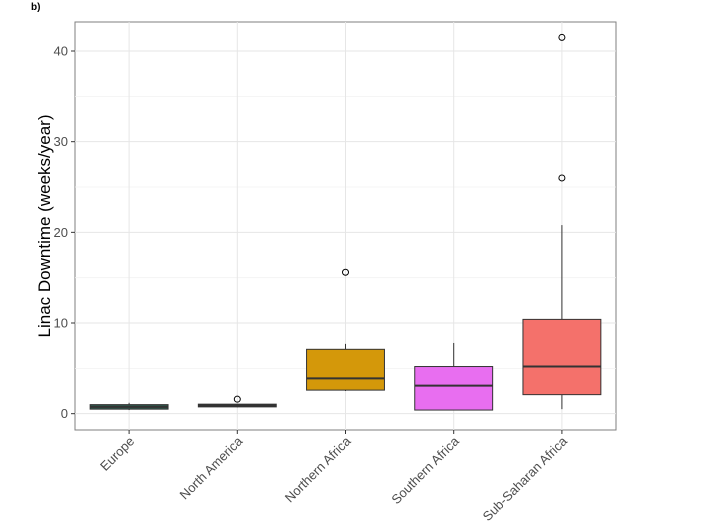  What do you see at coordinates (61, 51) in the screenshot?
I see `y-tick-label: 40` at bounding box center [61, 51].